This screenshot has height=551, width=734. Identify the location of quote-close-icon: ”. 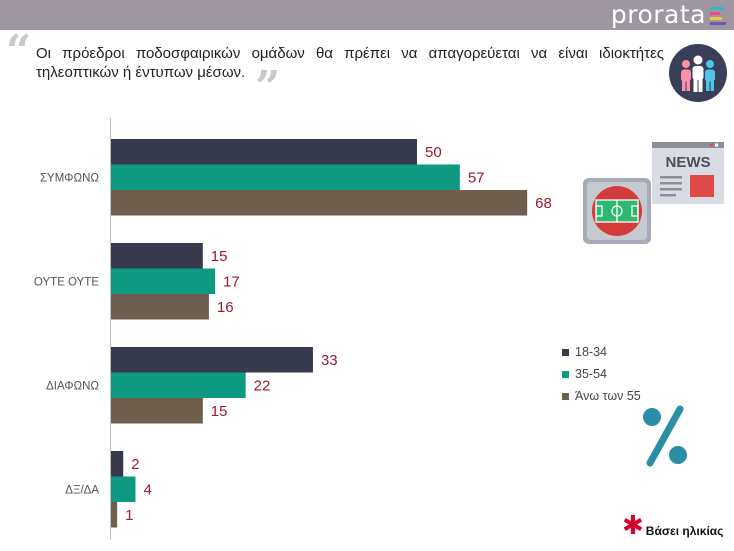
(268, 87).